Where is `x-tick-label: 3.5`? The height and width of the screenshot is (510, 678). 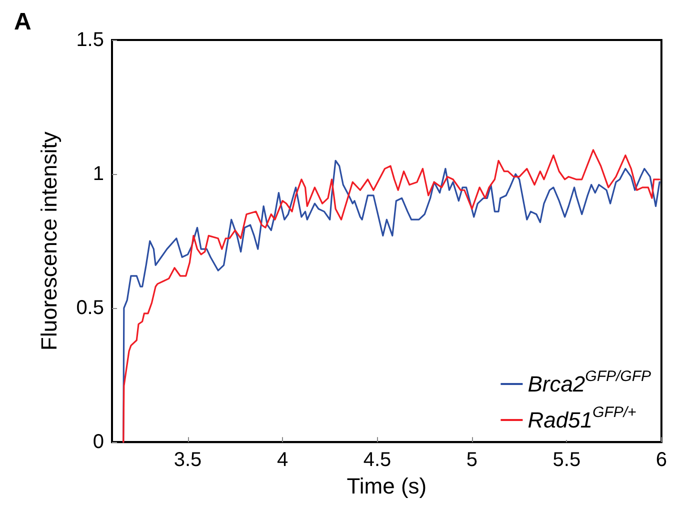
x-tick-label: 3.5 is located at coordinates (188, 460).